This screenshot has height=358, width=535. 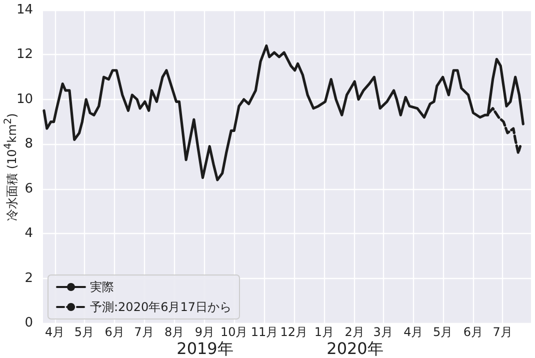 What do you see at coordinates (28, 278) in the screenshot?
I see `y-tick-label: 2` at bounding box center [28, 278].